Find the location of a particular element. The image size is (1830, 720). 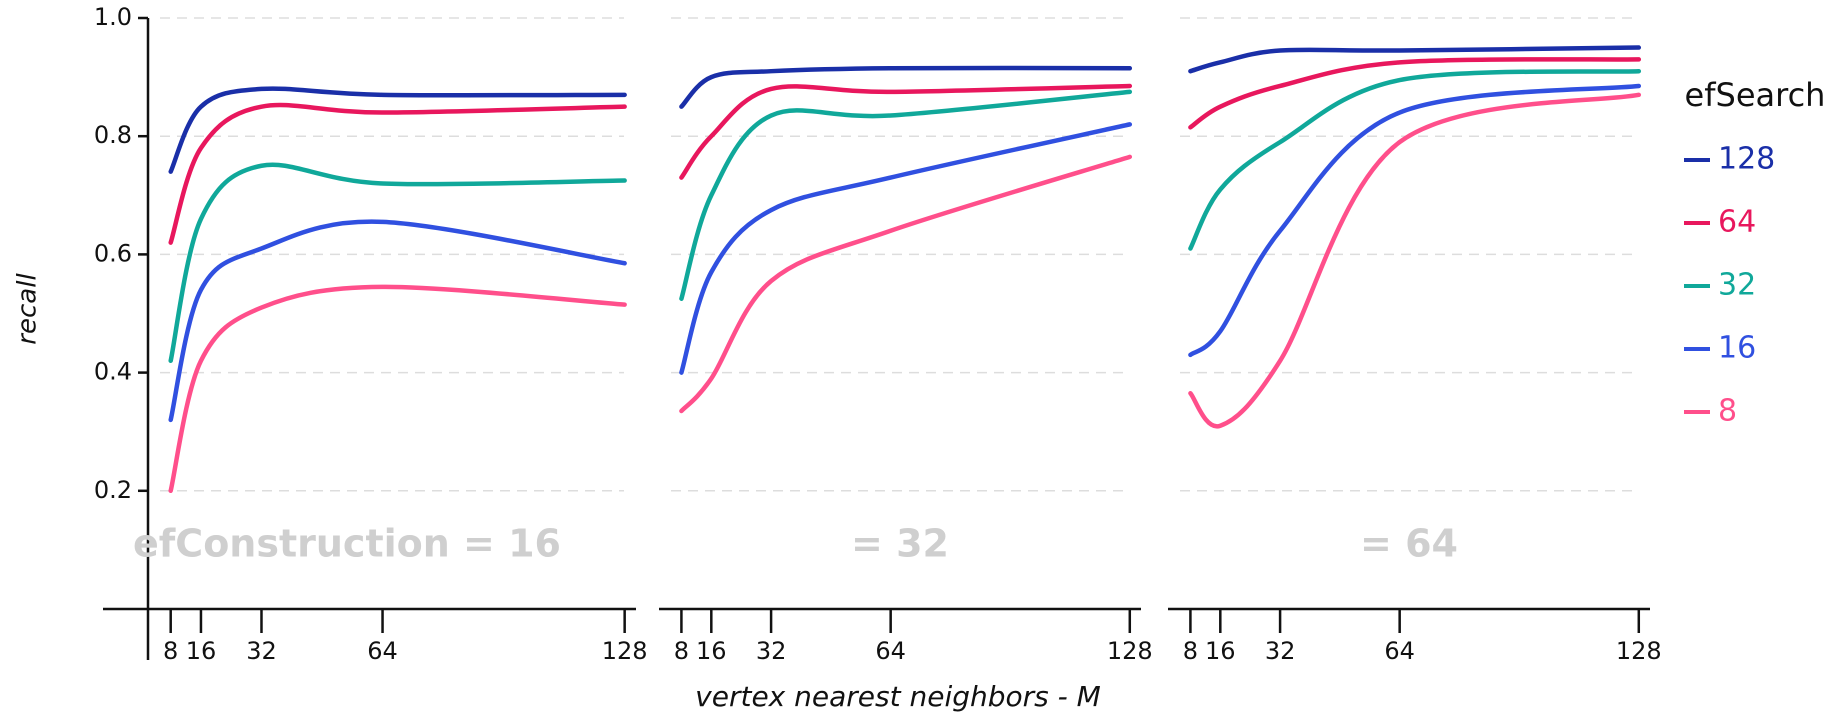

legend-label: 8 is located at coordinates (1727, 411).